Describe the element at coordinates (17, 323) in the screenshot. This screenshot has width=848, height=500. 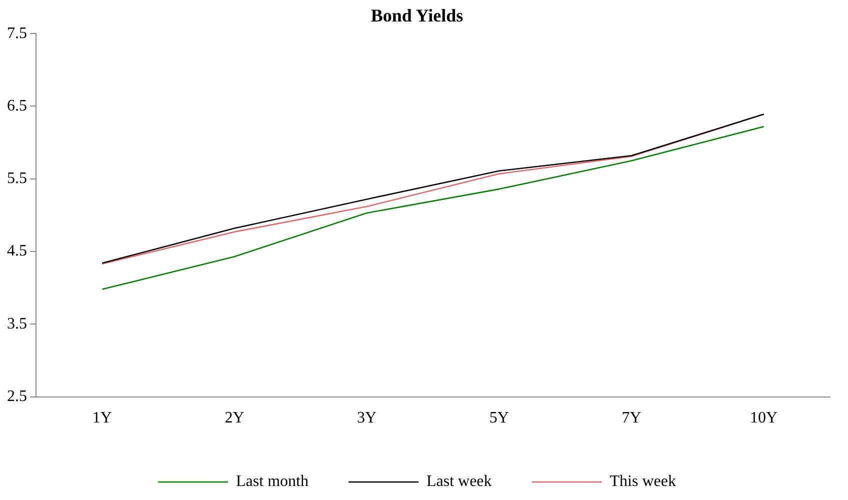
I see `y-tick-label: 3.5` at that location.